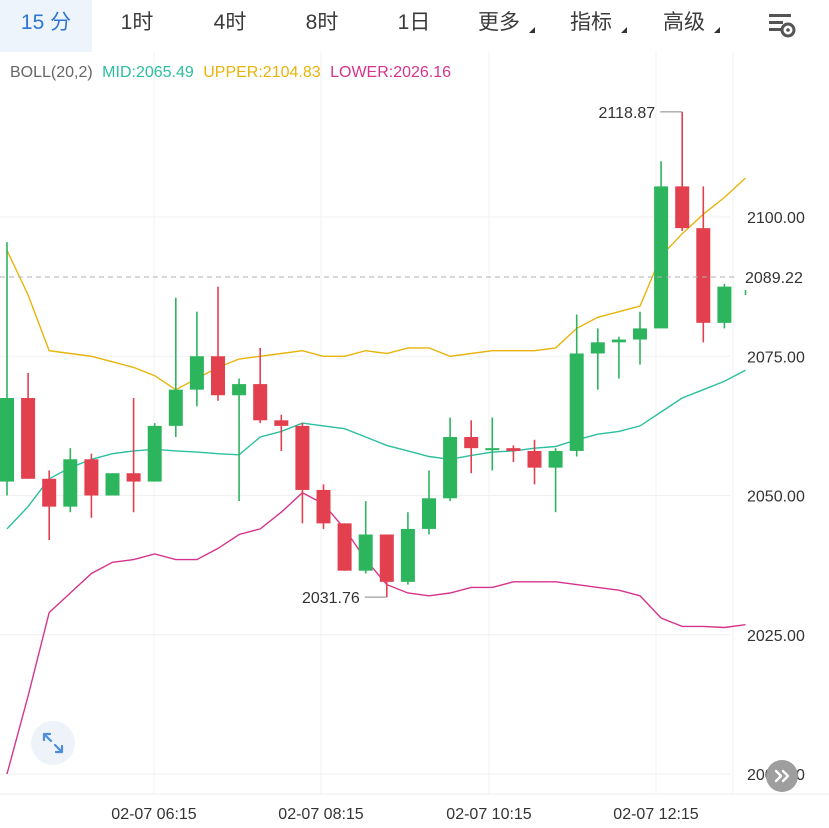 Image resolution: width=829 pixels, height=828 pixels. Describe the element at coordinates (782, 25) in the screenshot. I see `chart-settings-icon` at that location.